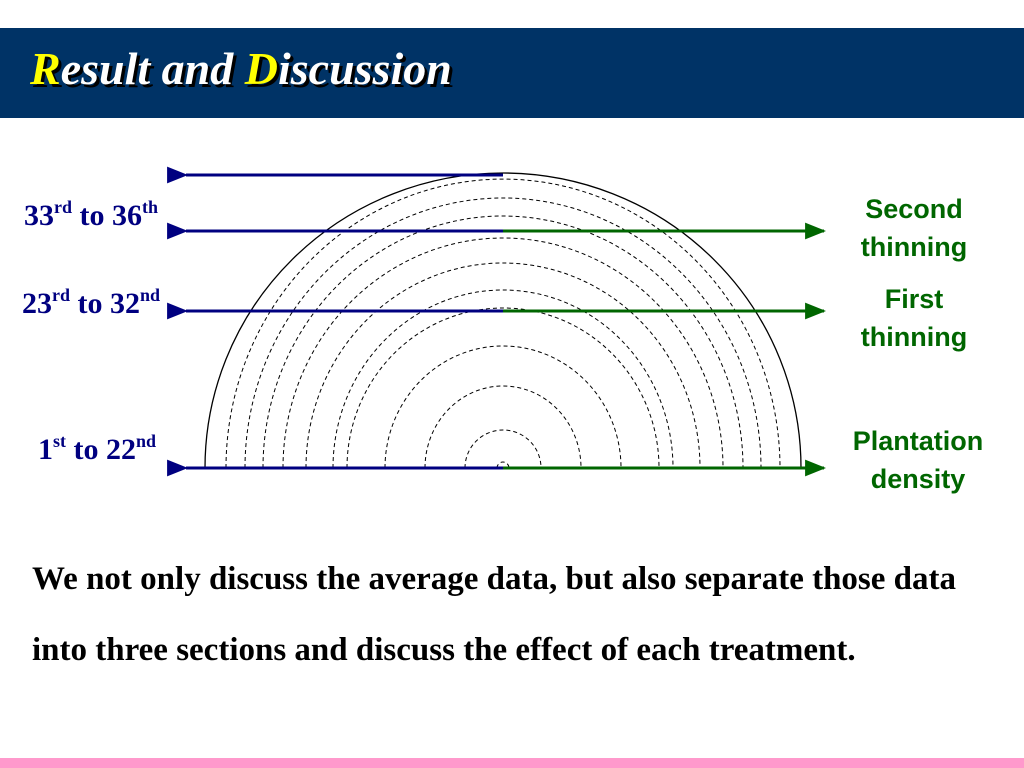  I want to click on bottom-band, so click(512, 763).